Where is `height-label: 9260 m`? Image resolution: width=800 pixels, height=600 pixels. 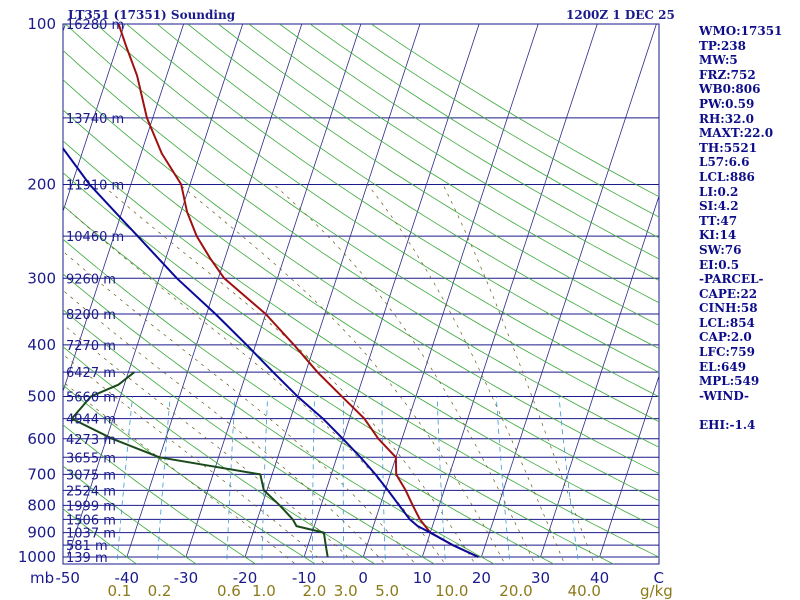
height-label: 9260 m is located at coordinates (91, 279).